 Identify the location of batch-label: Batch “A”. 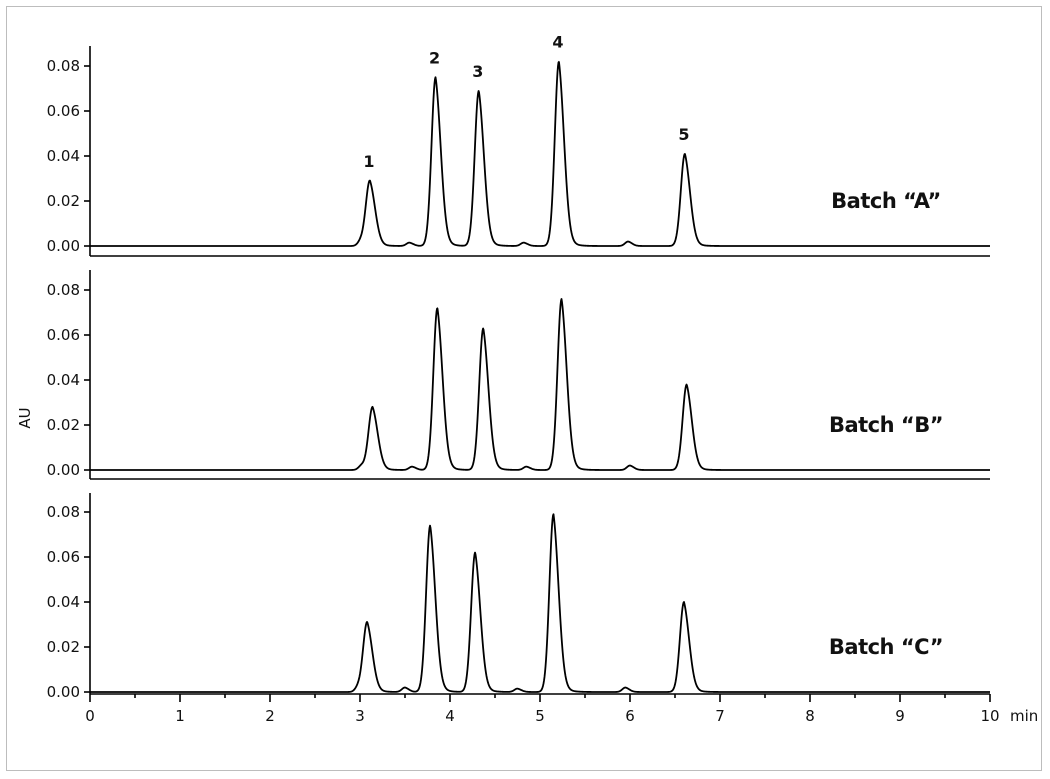
(886, 201).